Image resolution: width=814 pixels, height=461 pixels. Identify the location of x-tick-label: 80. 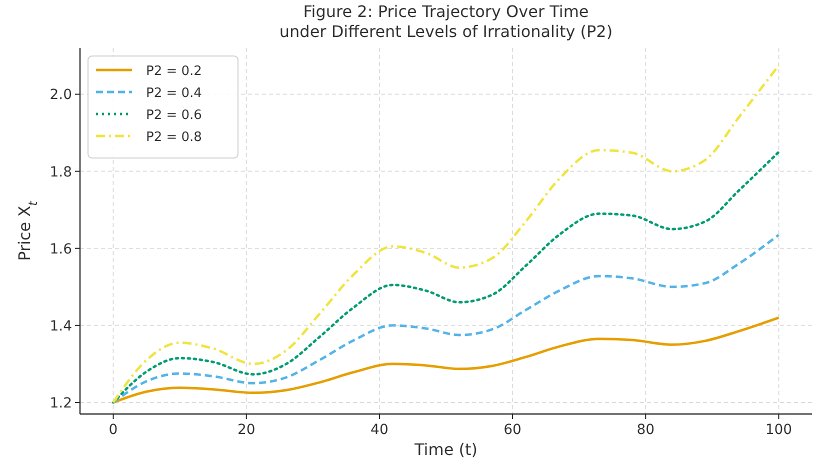
(645, 430).